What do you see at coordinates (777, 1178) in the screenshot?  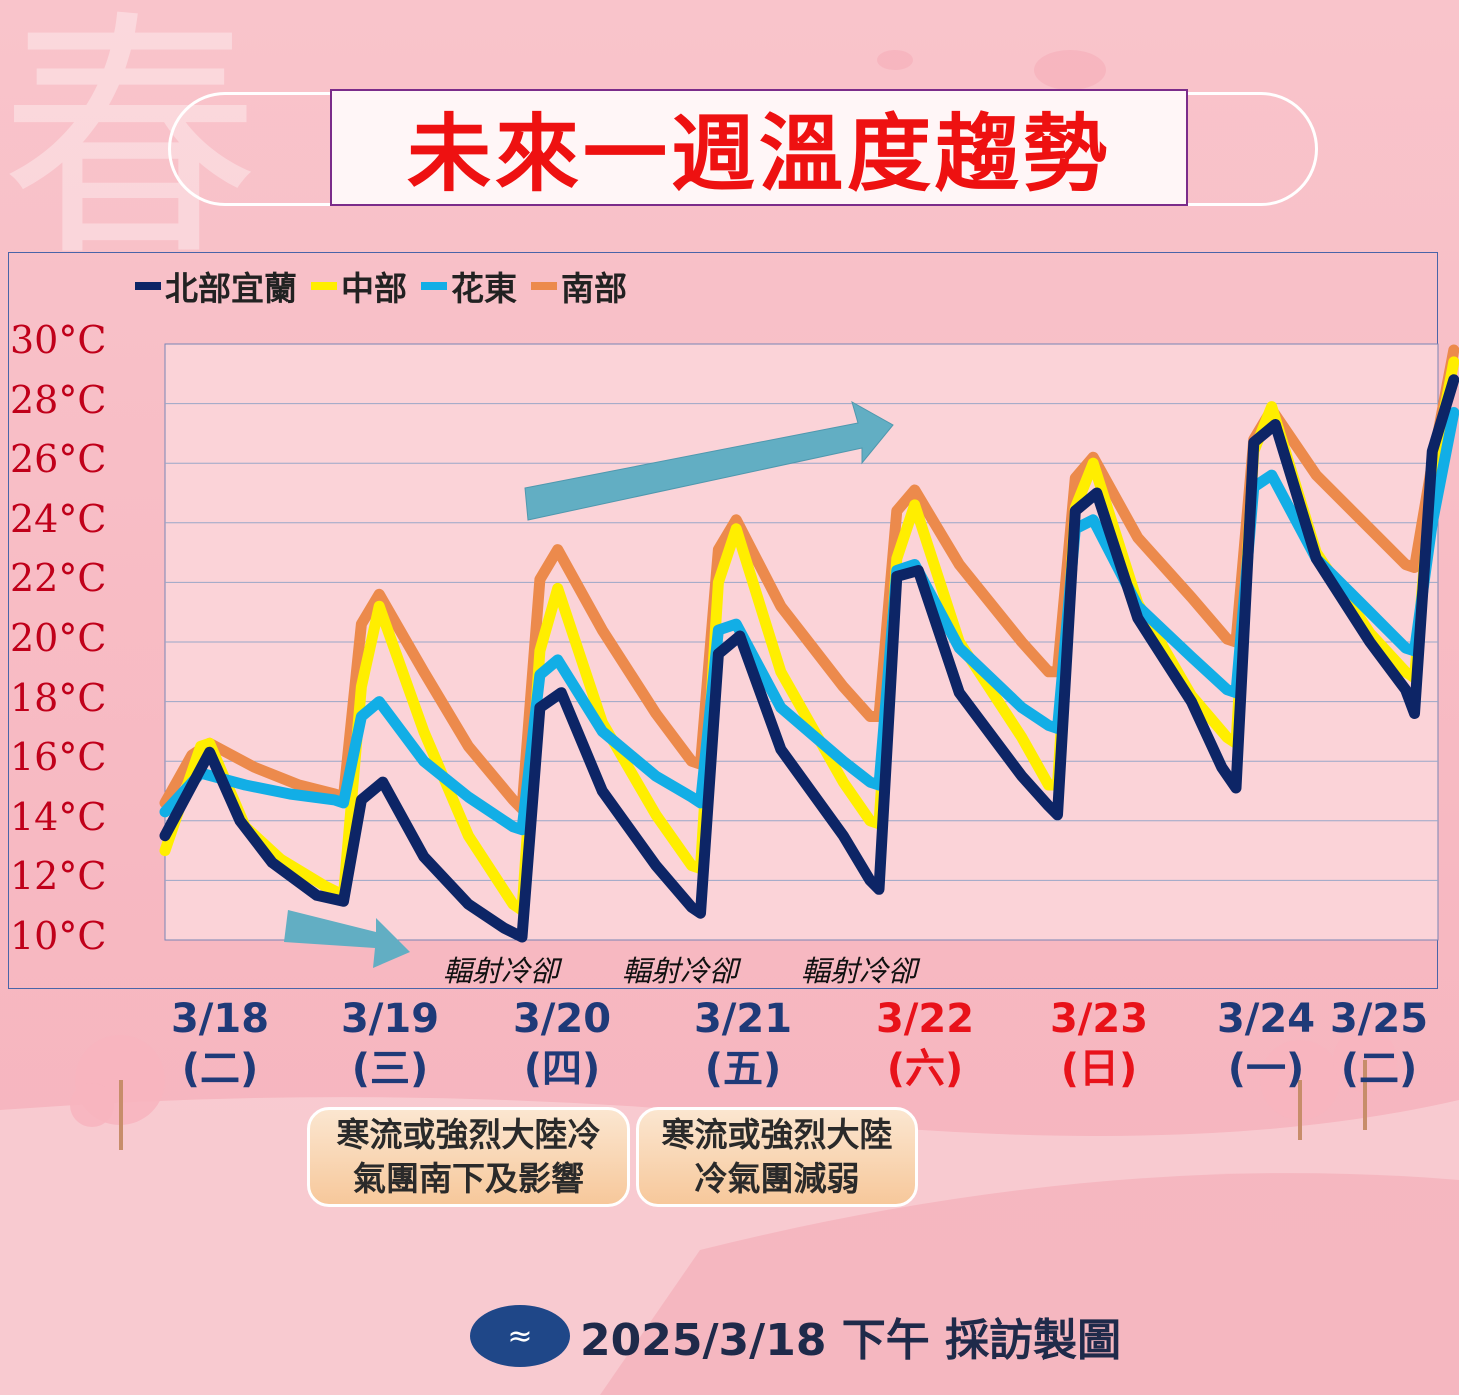 I see `note-line: 冷氣團減弱` at bounding box center [777, 1178].